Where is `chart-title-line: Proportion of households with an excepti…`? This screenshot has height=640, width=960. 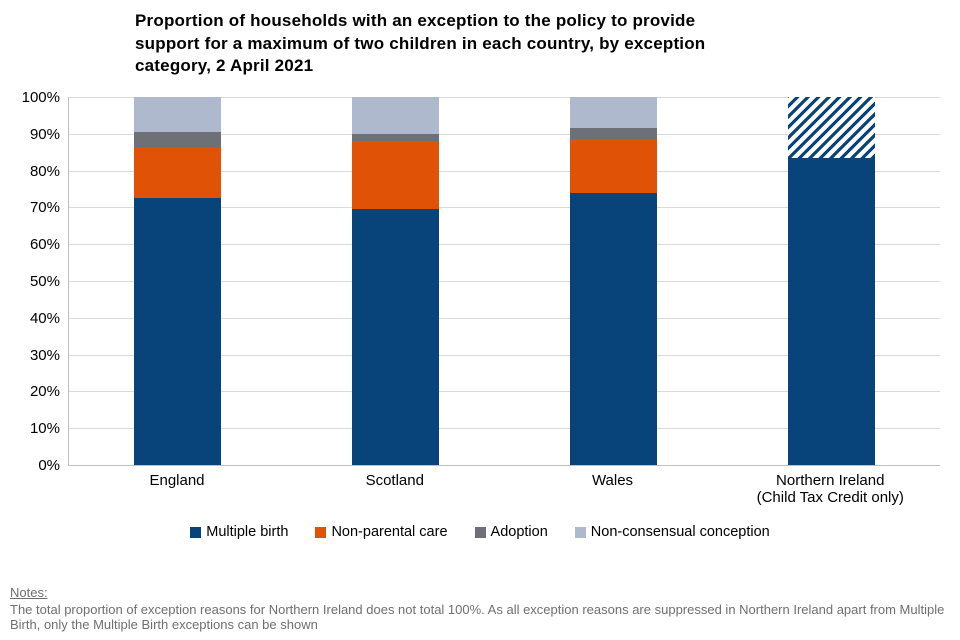
chart-title-line: Proportion of households with an excepti… is located at coordinates (415, 20).